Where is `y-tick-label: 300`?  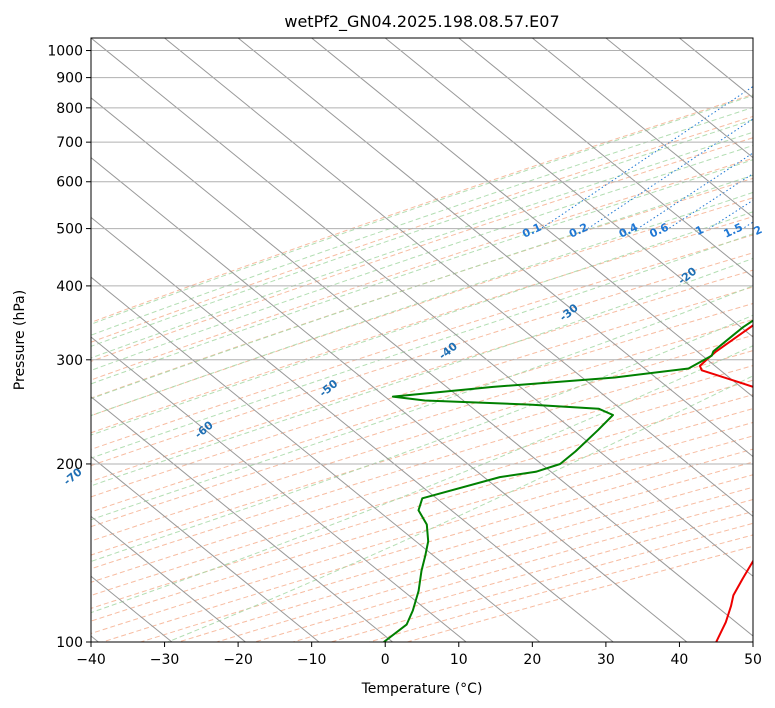
y-tick-label: 300 is located at coordinates (69, 361).